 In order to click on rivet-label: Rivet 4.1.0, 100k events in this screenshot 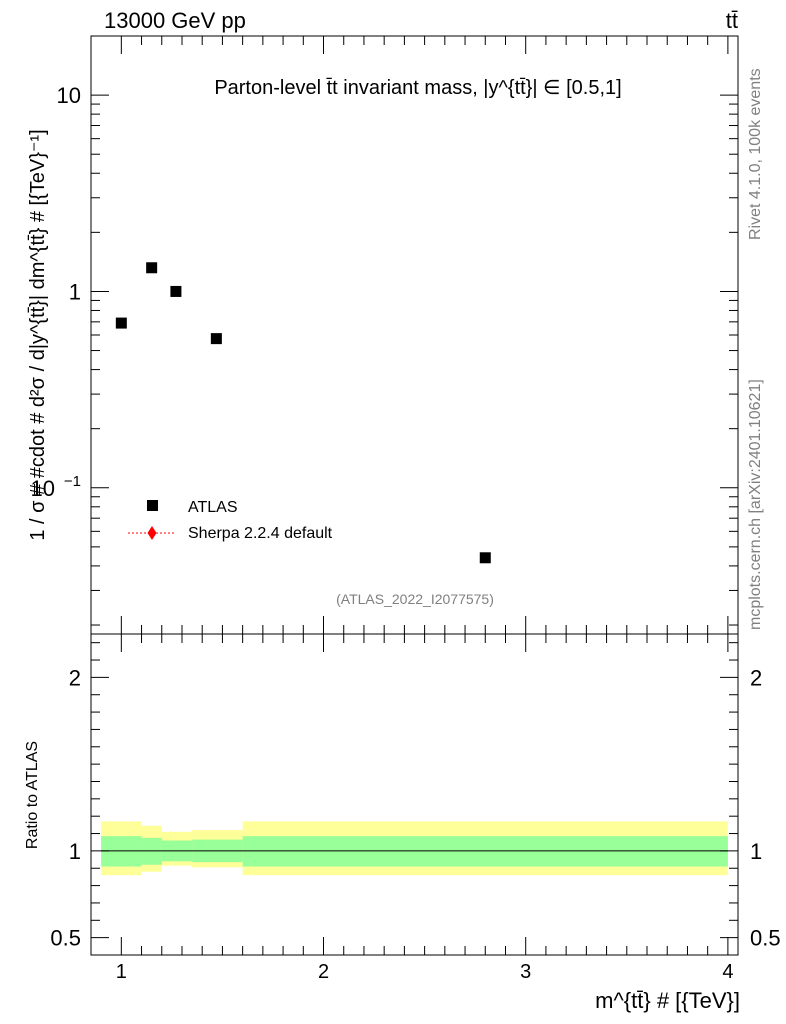, I will do `click(755, 154)`.